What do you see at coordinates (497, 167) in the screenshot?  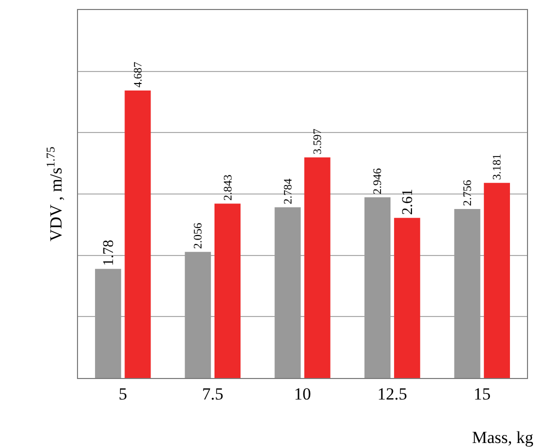 I see `data-label: 3.181` at bounding box center [497, 167].